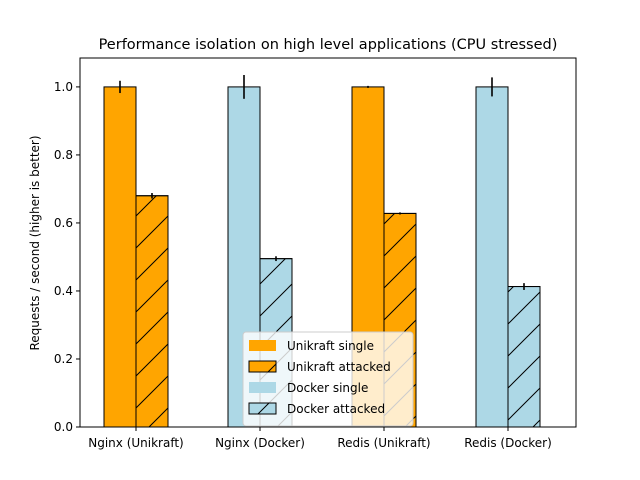  What do you see at coordinates (383, 443) in the screenshot?
I see `x-tick-label-2: Redis (Unikraft)` at bounding box center [383, 443].